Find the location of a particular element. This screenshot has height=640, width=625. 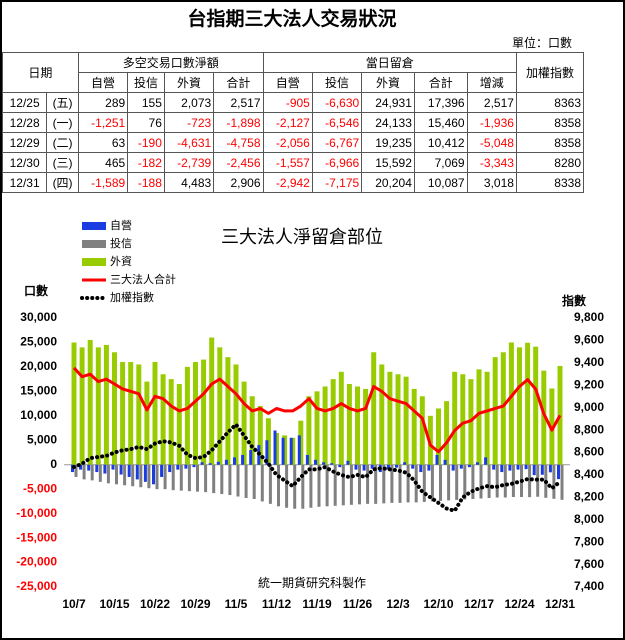

cell: (三) is located at coordinates (62, 162).